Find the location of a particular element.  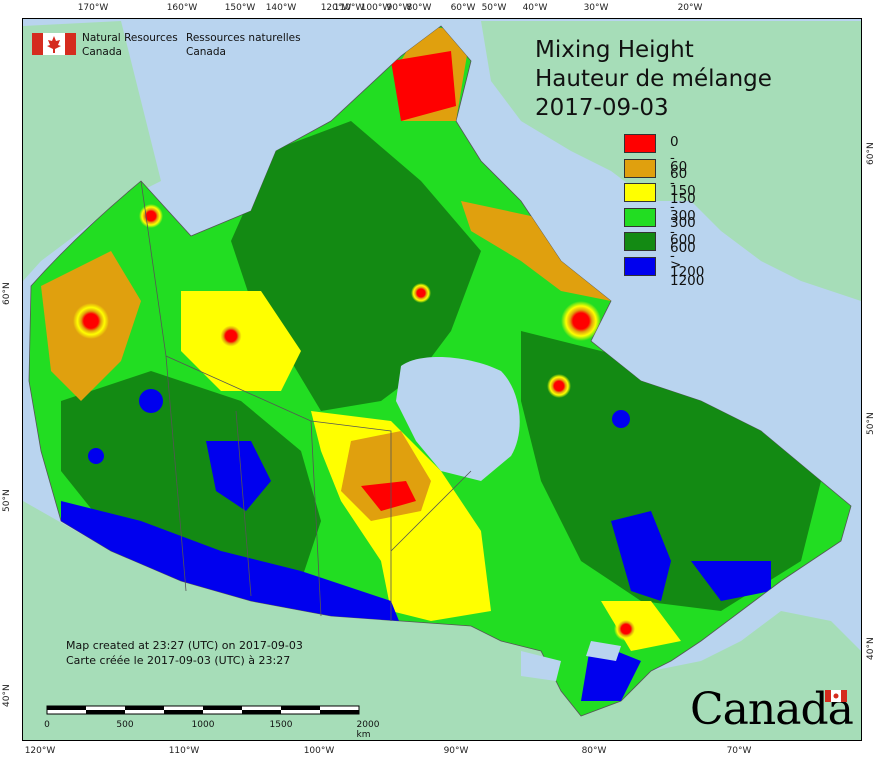

title-en: Mixing Height is located at coordinates (614, 50).